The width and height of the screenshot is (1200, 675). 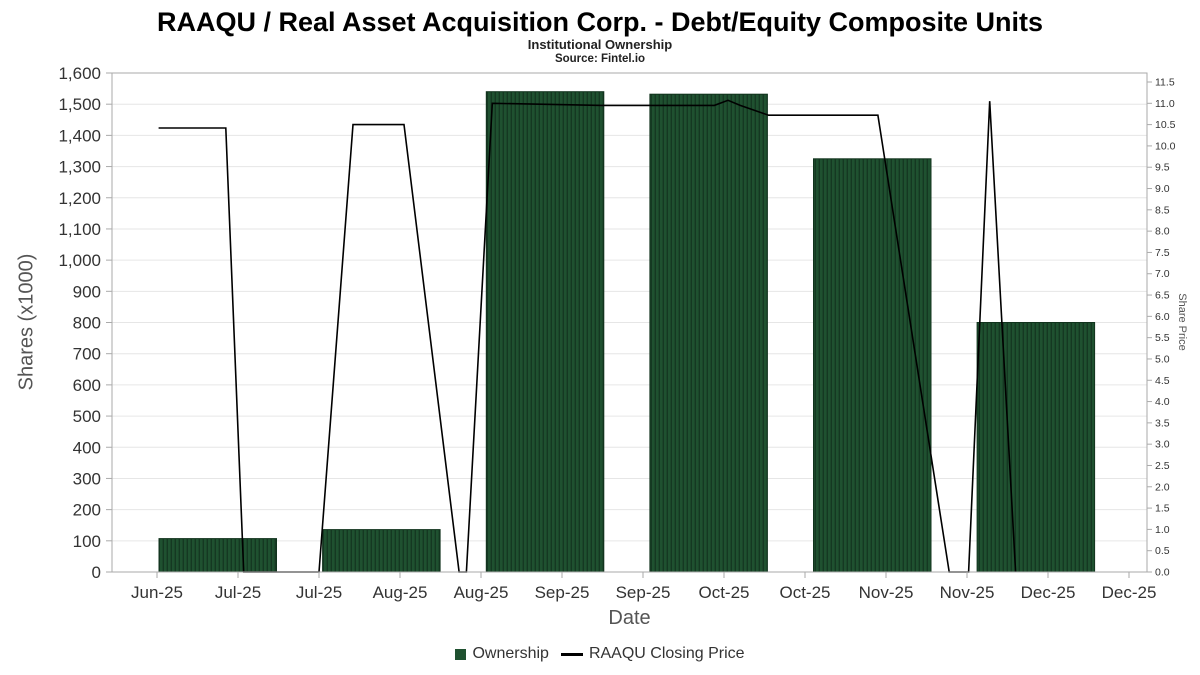 What do you see at coordinates (1162, 509) in the screenshot?
I see `right-axis-tick-label: 1.5` at bounding box center [1162, 509].